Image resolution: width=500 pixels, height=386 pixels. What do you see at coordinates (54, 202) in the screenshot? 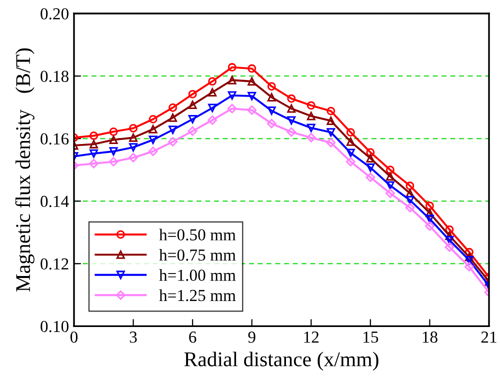
I see `y-tick-label: 0.14` at bounding box center [54, 202].